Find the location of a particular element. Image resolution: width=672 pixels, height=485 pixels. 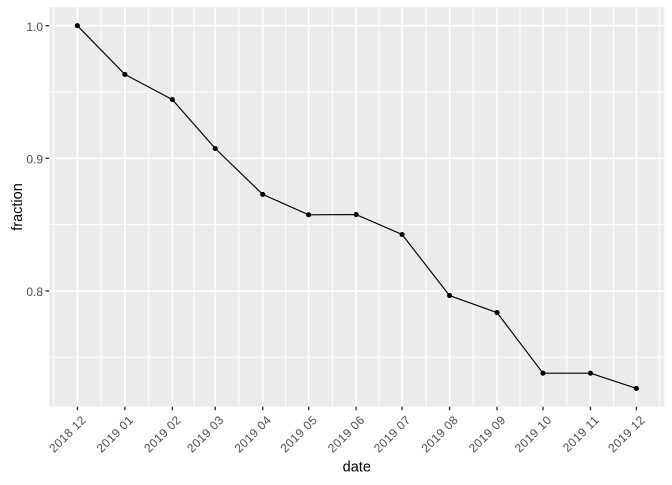

svg-text: fraction is located at coordinates (18, 207).